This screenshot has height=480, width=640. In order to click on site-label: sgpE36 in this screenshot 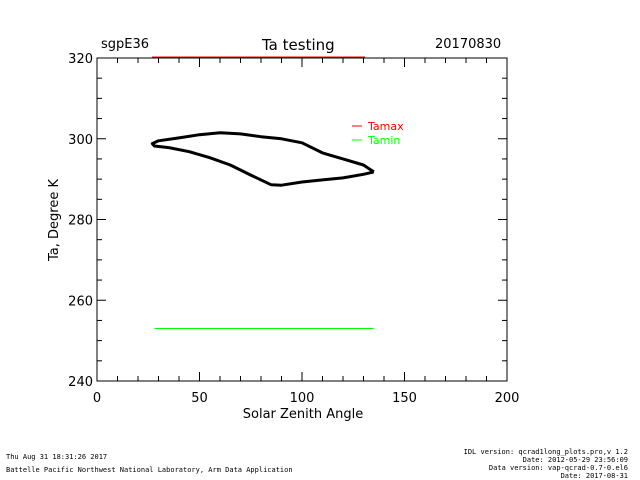, I will do `click(125, 44)`.